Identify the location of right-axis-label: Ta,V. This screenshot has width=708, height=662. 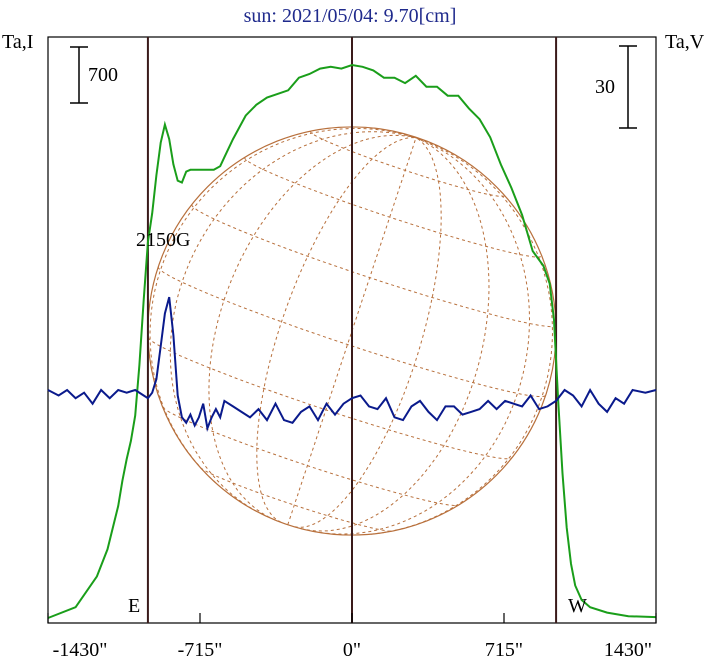
(685, 42).